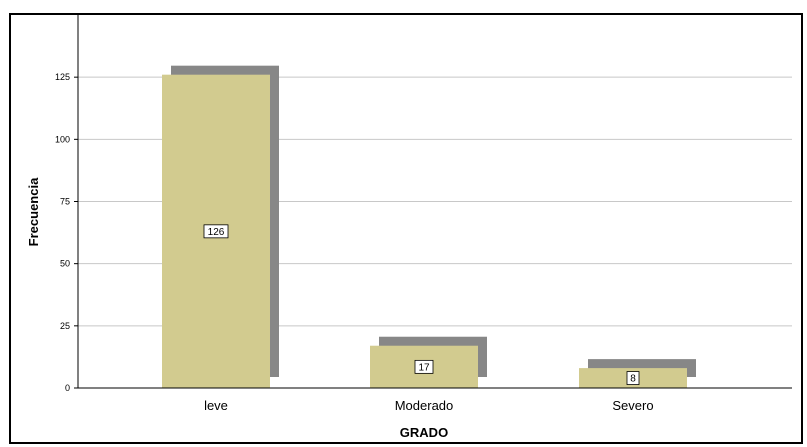  I want to click on x-category-label: leve, so click(216, 405).